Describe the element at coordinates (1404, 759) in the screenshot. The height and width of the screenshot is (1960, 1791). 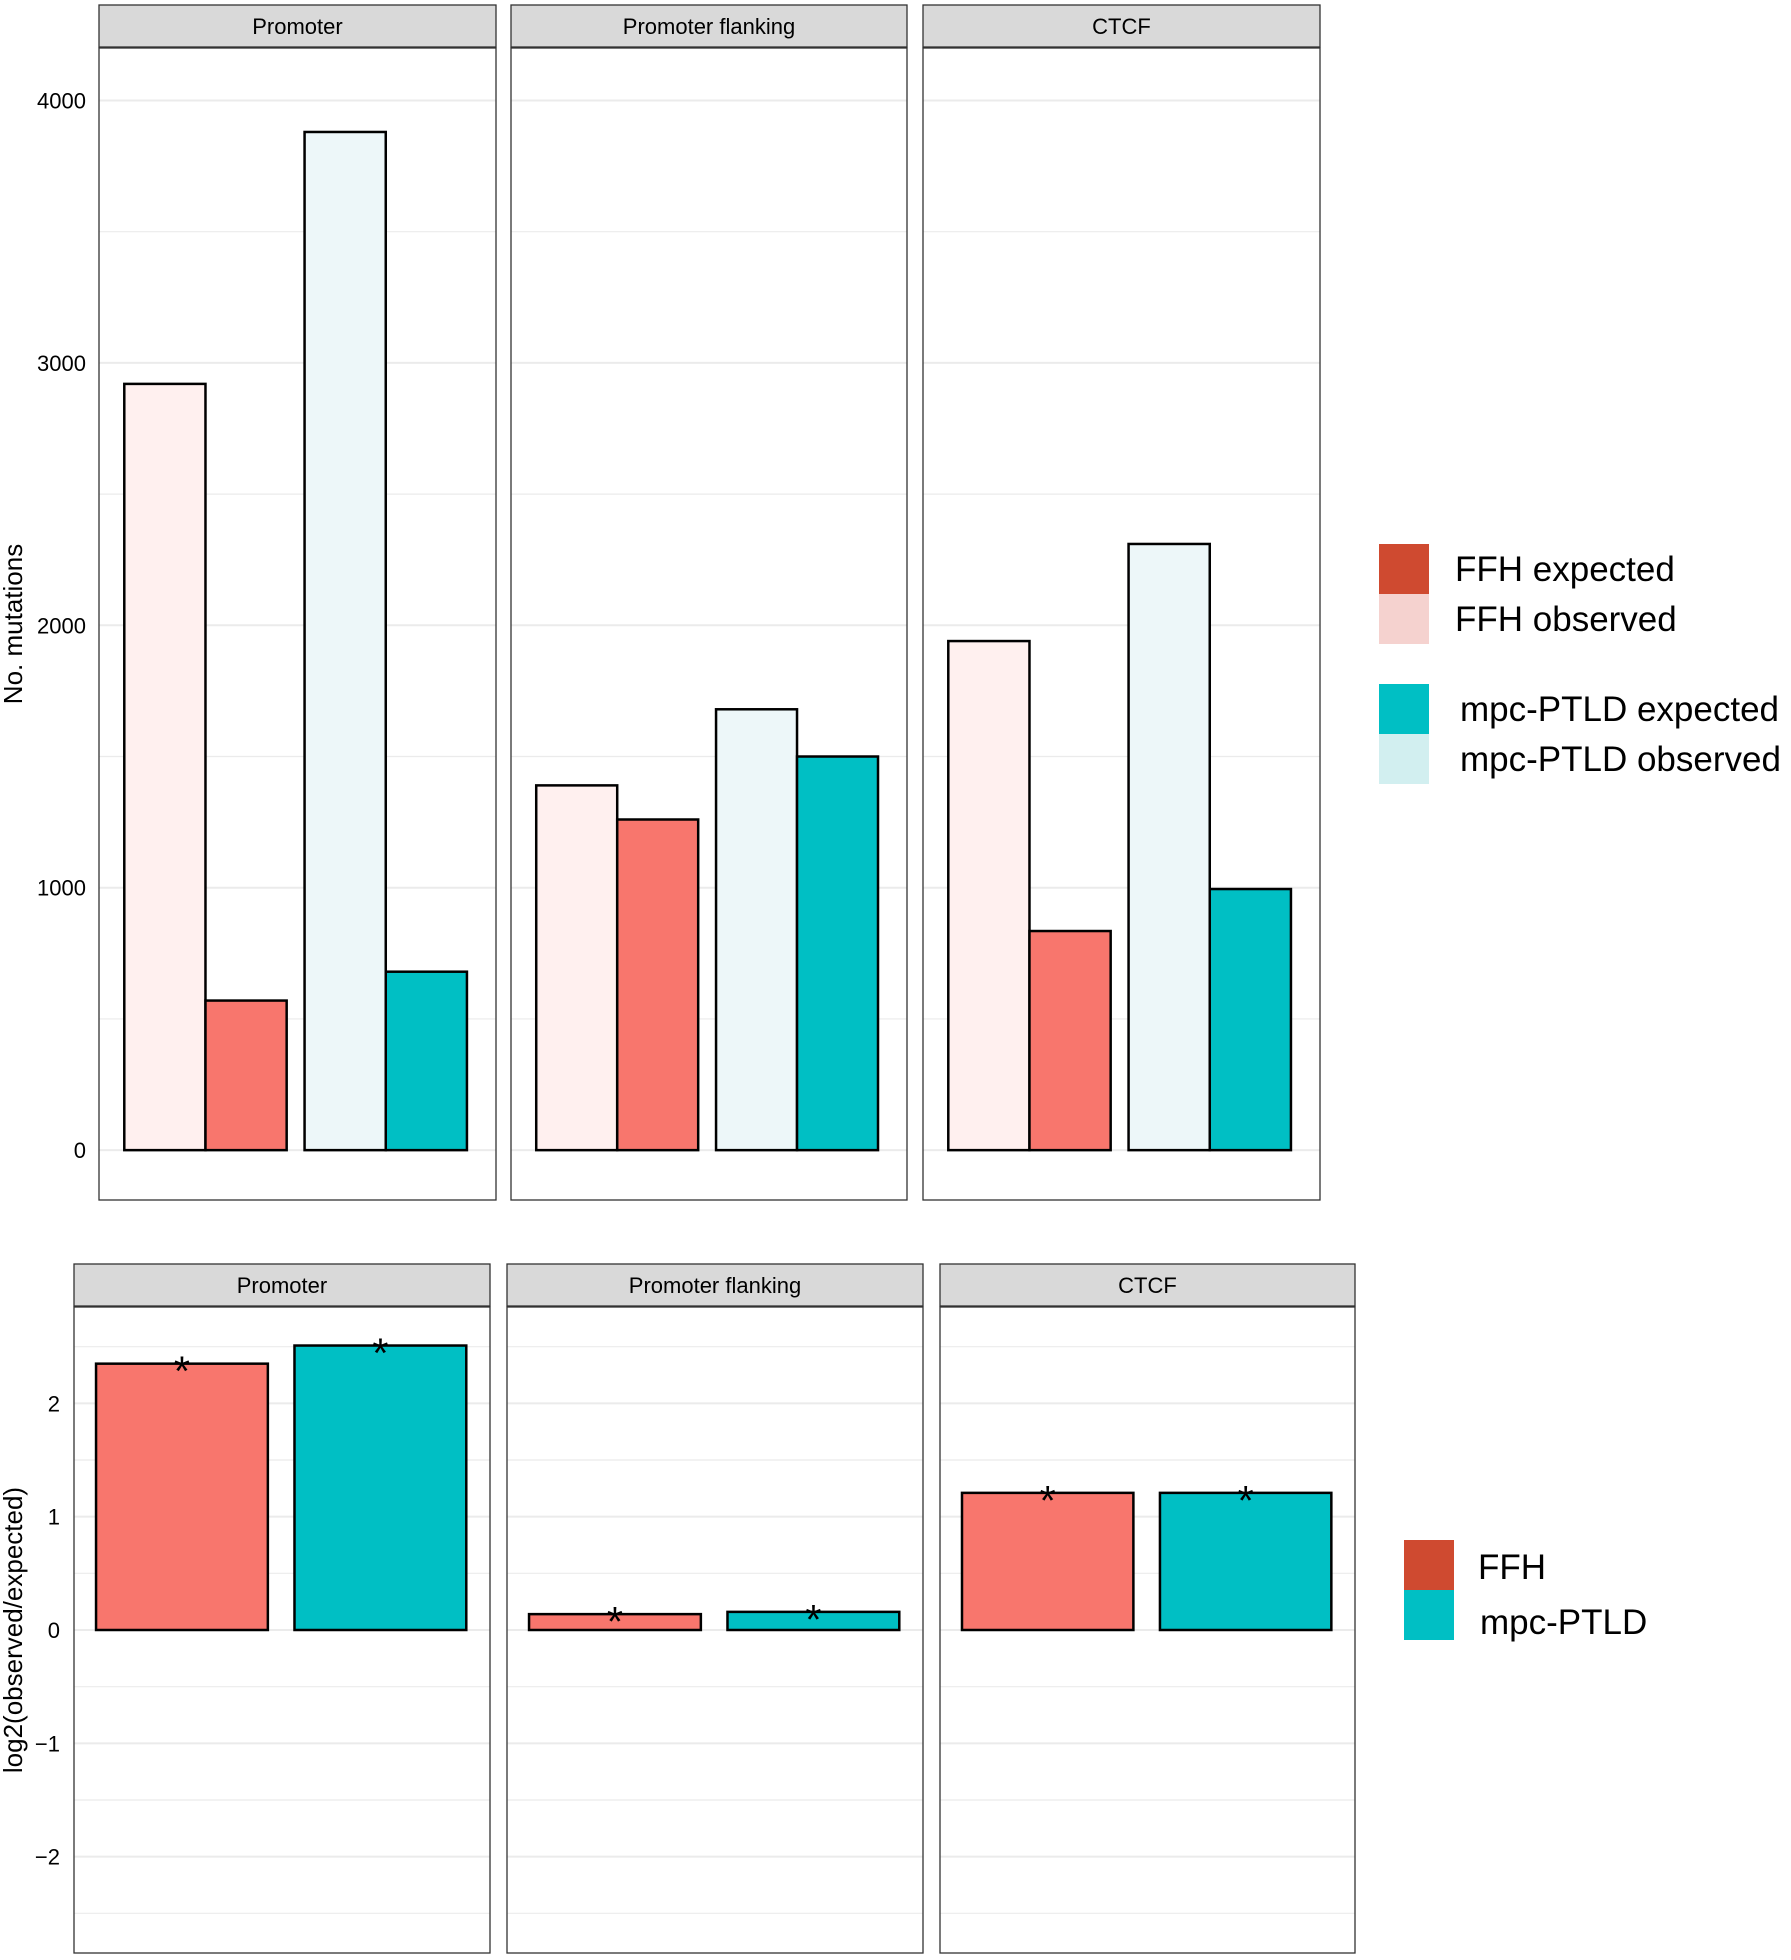
I see `legend-key-mpc-ptld-observed` at that location.